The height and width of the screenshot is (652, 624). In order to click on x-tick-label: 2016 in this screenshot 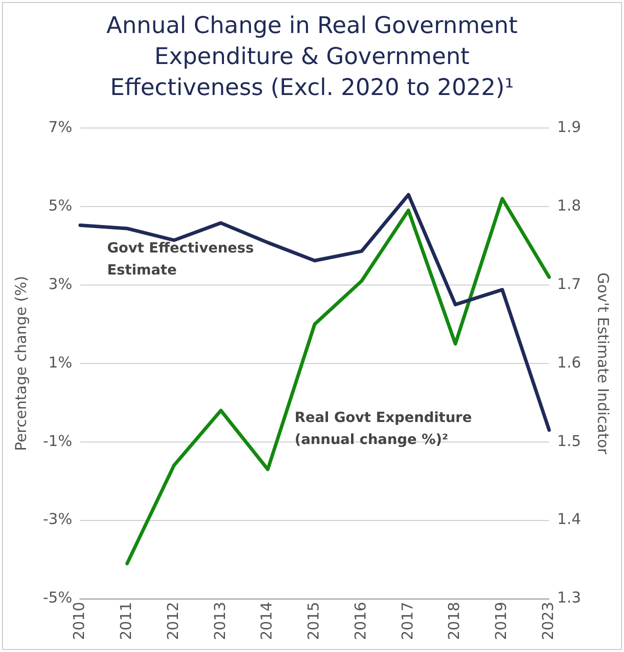, I will do `click(360, 621)`.